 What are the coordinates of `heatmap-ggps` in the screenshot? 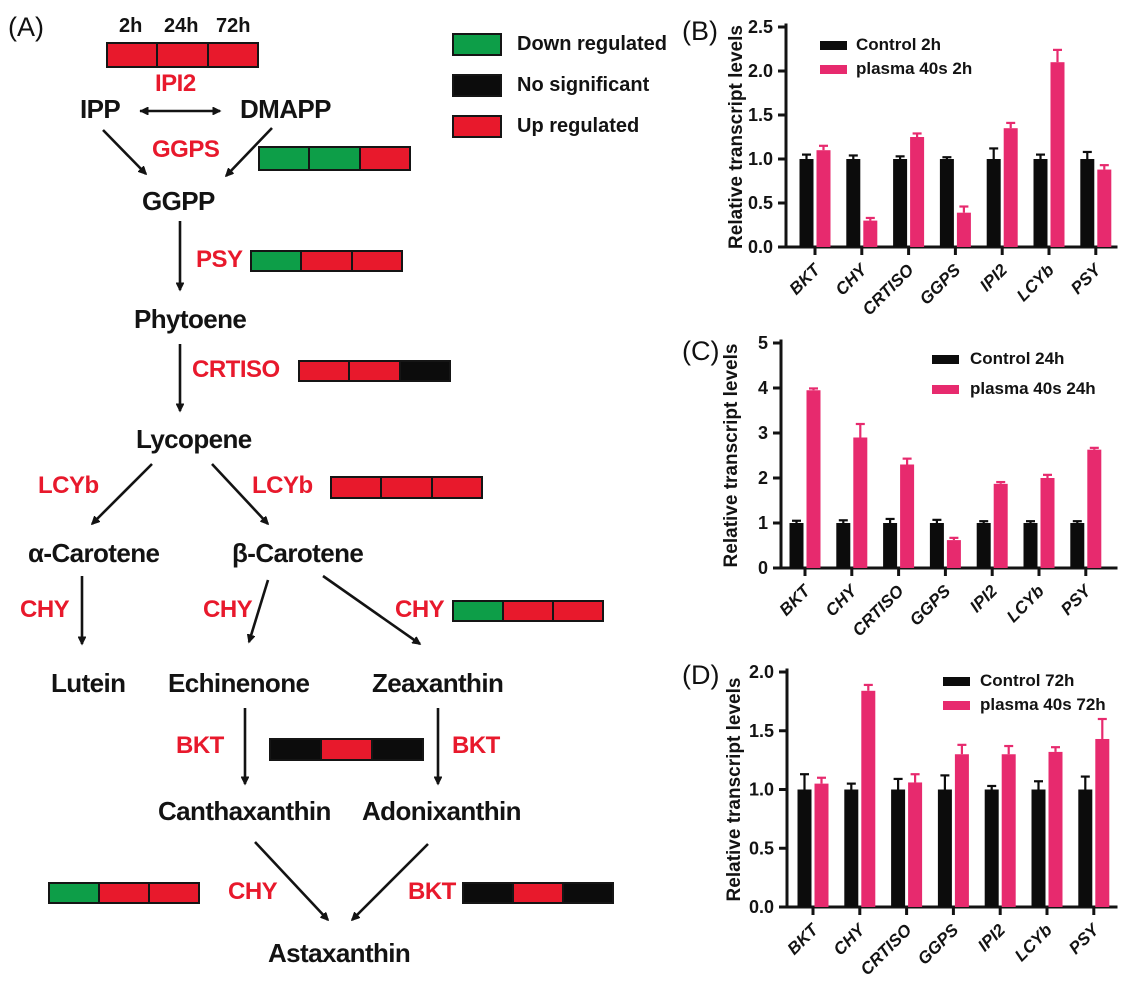 It's located at (334, 158).